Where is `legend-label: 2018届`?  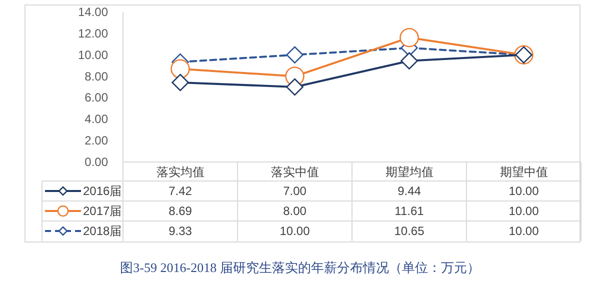
legend-label: 2018届 is located at coordinates (102, 231).